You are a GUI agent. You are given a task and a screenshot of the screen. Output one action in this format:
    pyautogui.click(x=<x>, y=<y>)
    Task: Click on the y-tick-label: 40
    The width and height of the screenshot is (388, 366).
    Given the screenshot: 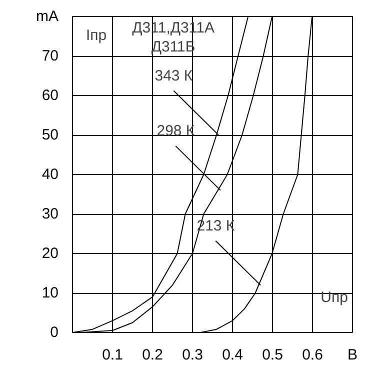 What is the action you would take?
    pyautogui.click(x=50, y=174)
    